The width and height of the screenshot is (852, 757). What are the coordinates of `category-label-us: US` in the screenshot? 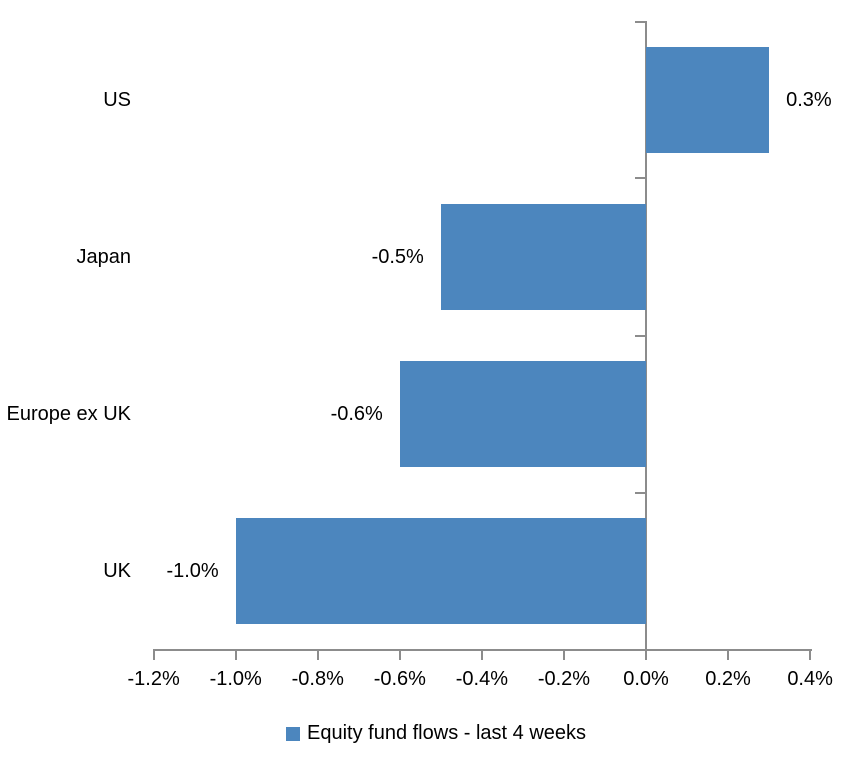 It's located at (117, 99).